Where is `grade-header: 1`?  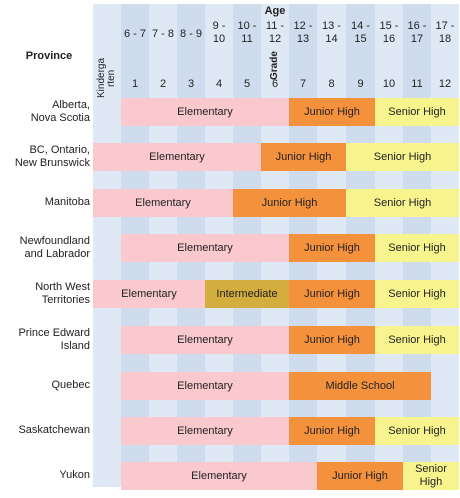
grade-header: 1 is located at coordinates (135, 84).